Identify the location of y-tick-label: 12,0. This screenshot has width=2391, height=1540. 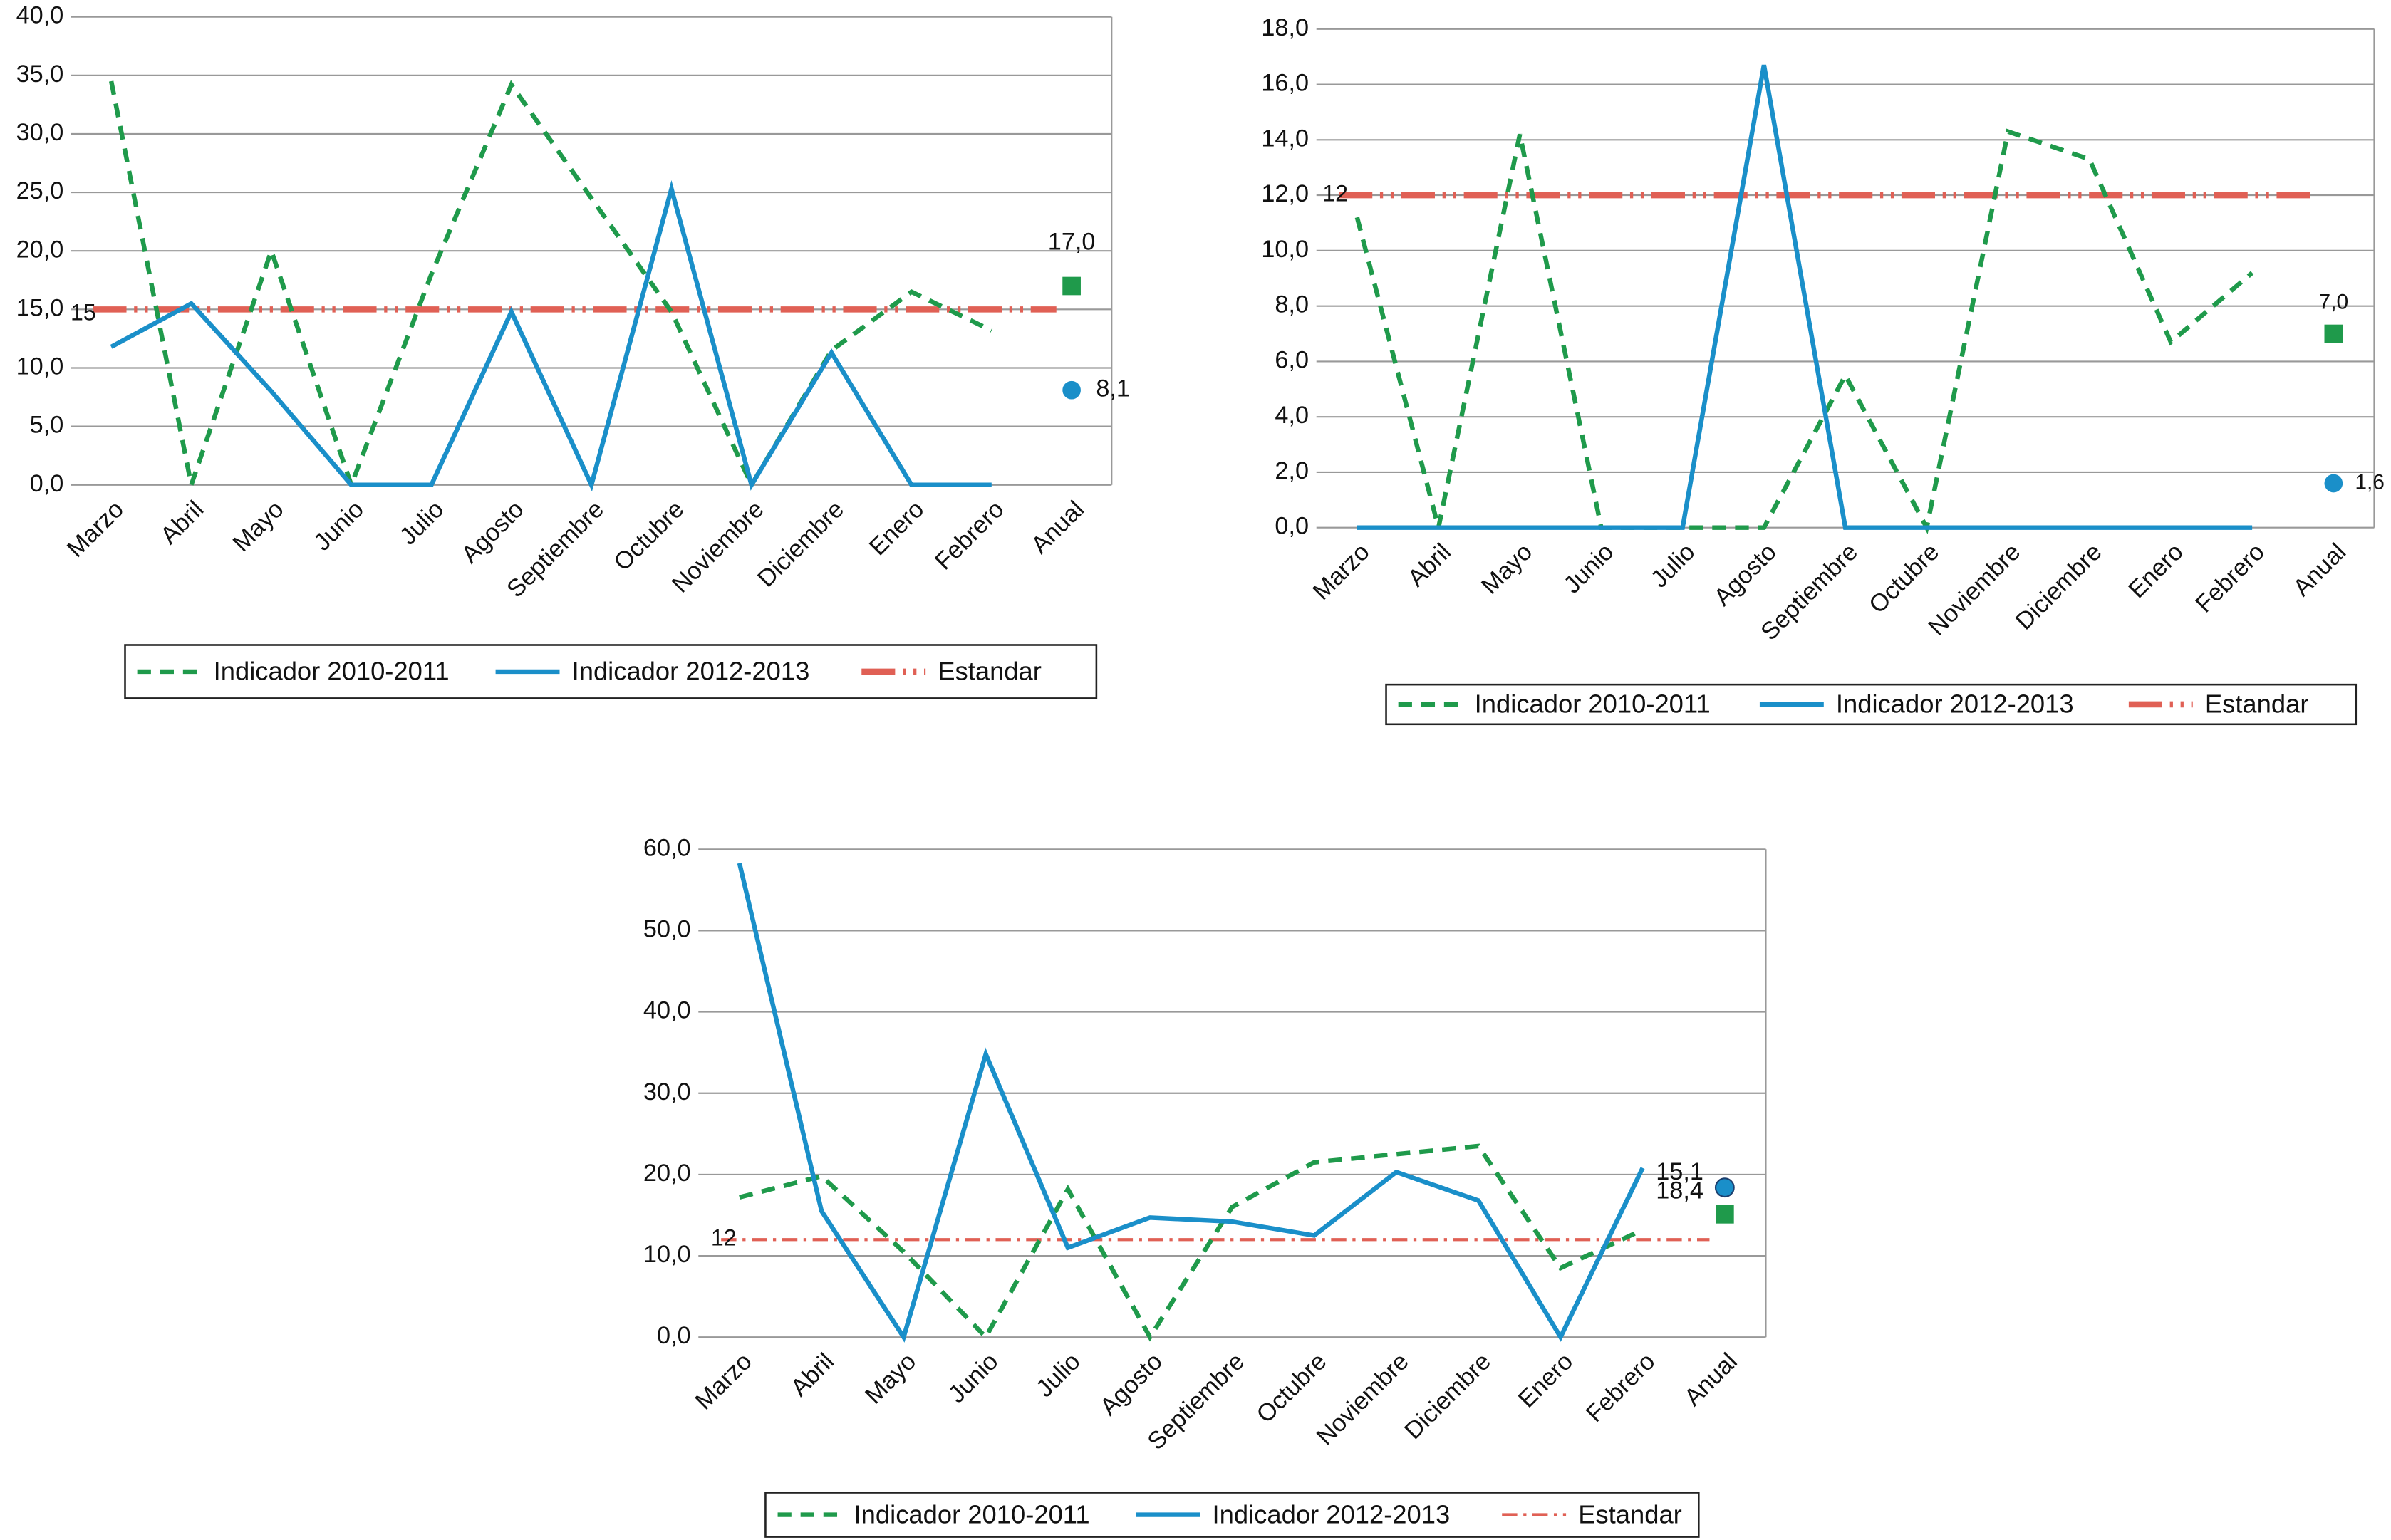
(1285, 193).